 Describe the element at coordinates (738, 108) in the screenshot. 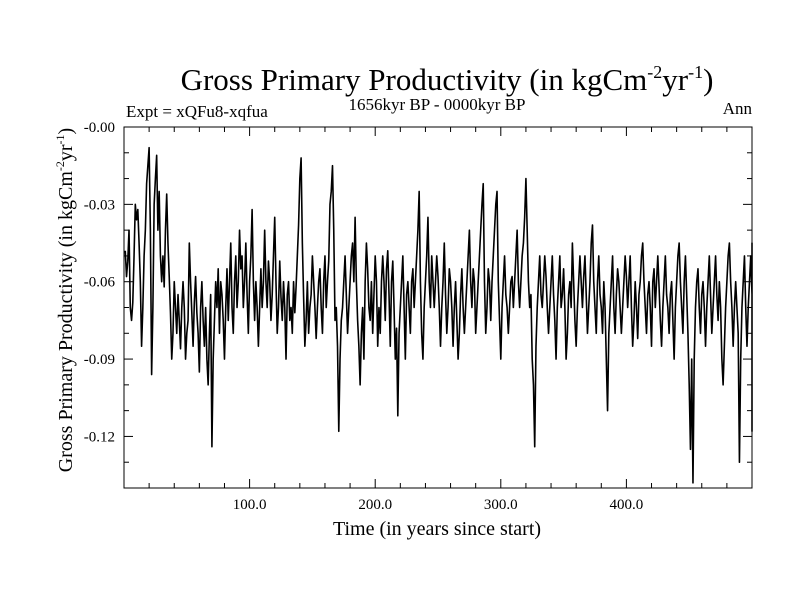

I see `season-label: Ann` at that location.